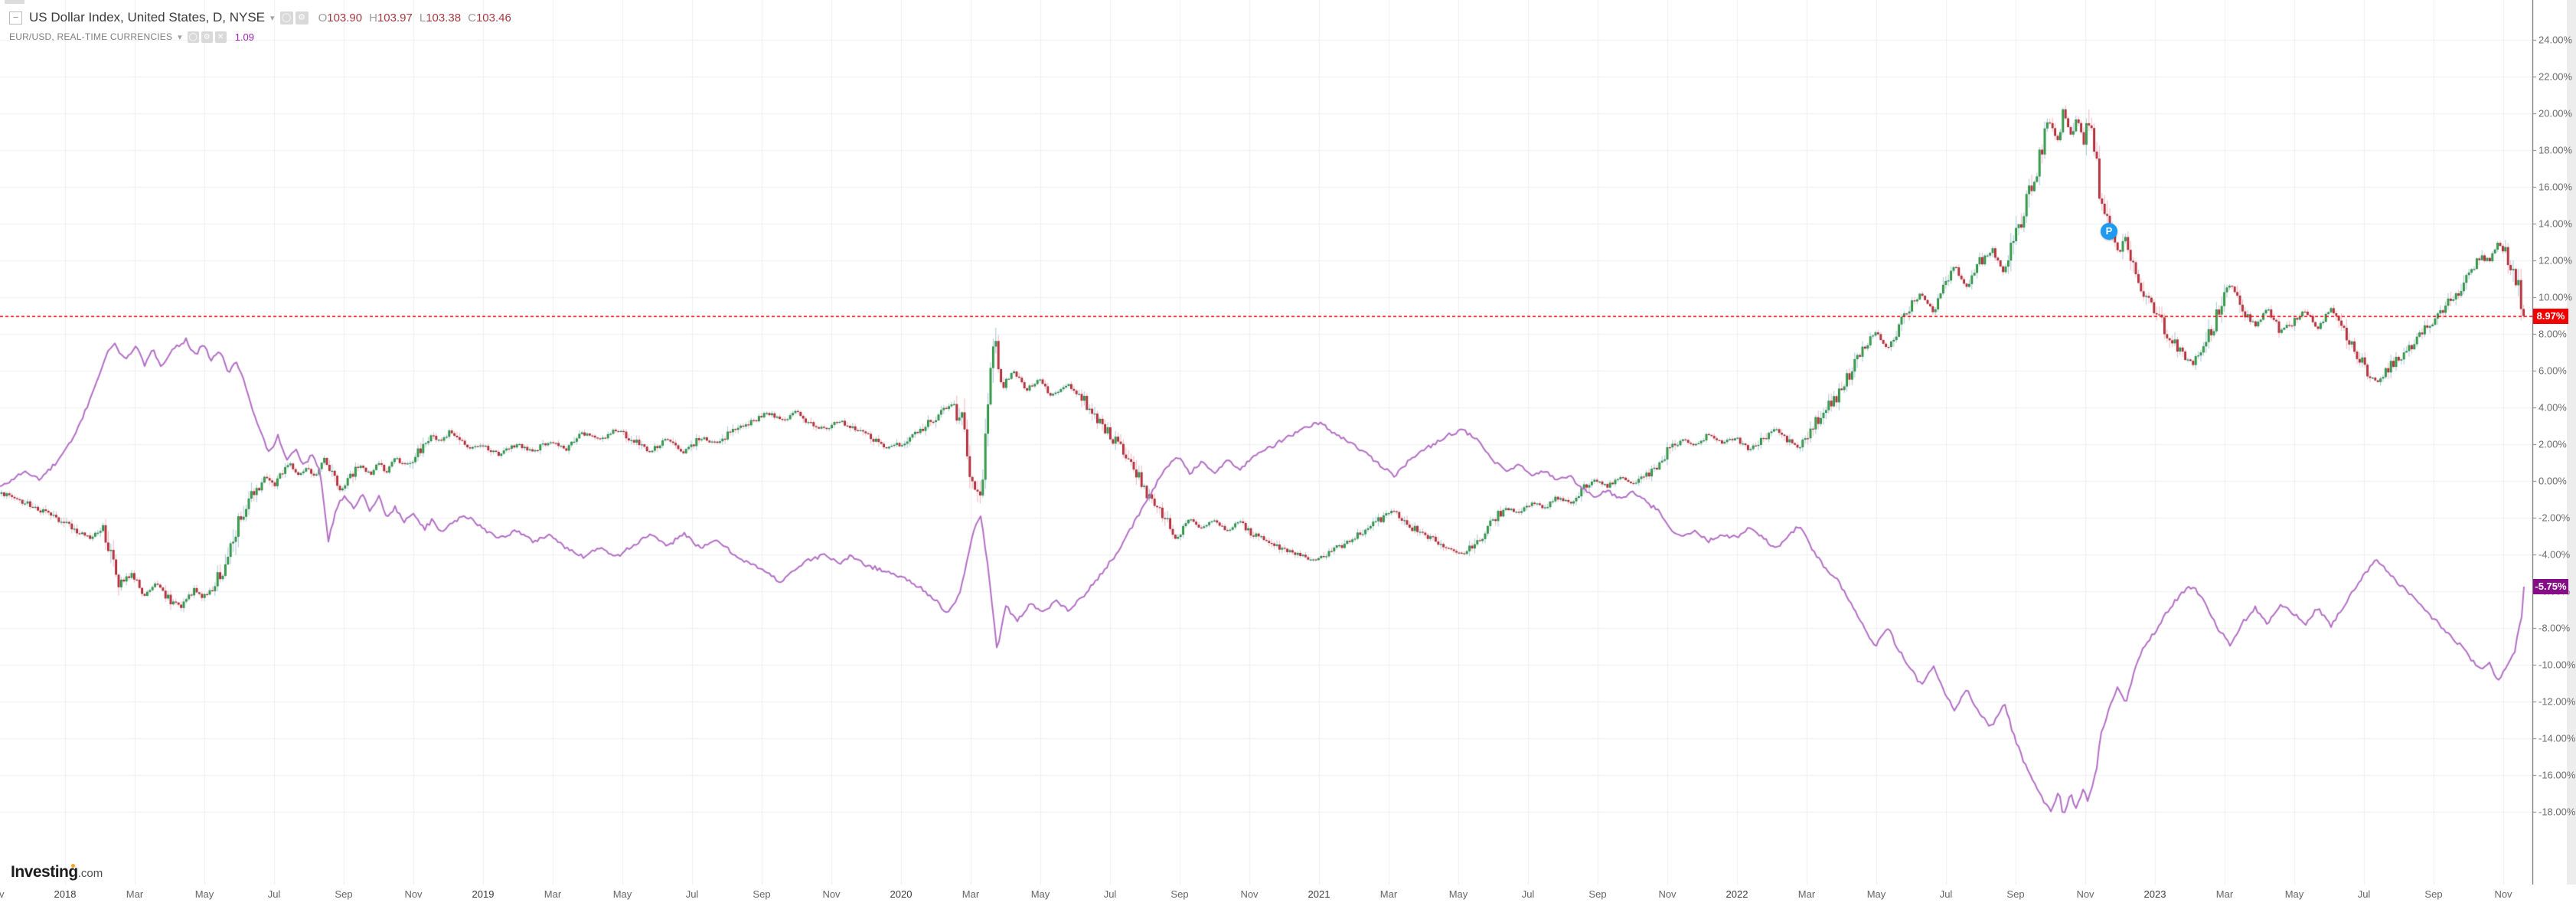  What do you see at coordinates (2555, 187) in the screenshot?
I see `y-tick-label: 16.00%` at bounding box center [2555, 187].